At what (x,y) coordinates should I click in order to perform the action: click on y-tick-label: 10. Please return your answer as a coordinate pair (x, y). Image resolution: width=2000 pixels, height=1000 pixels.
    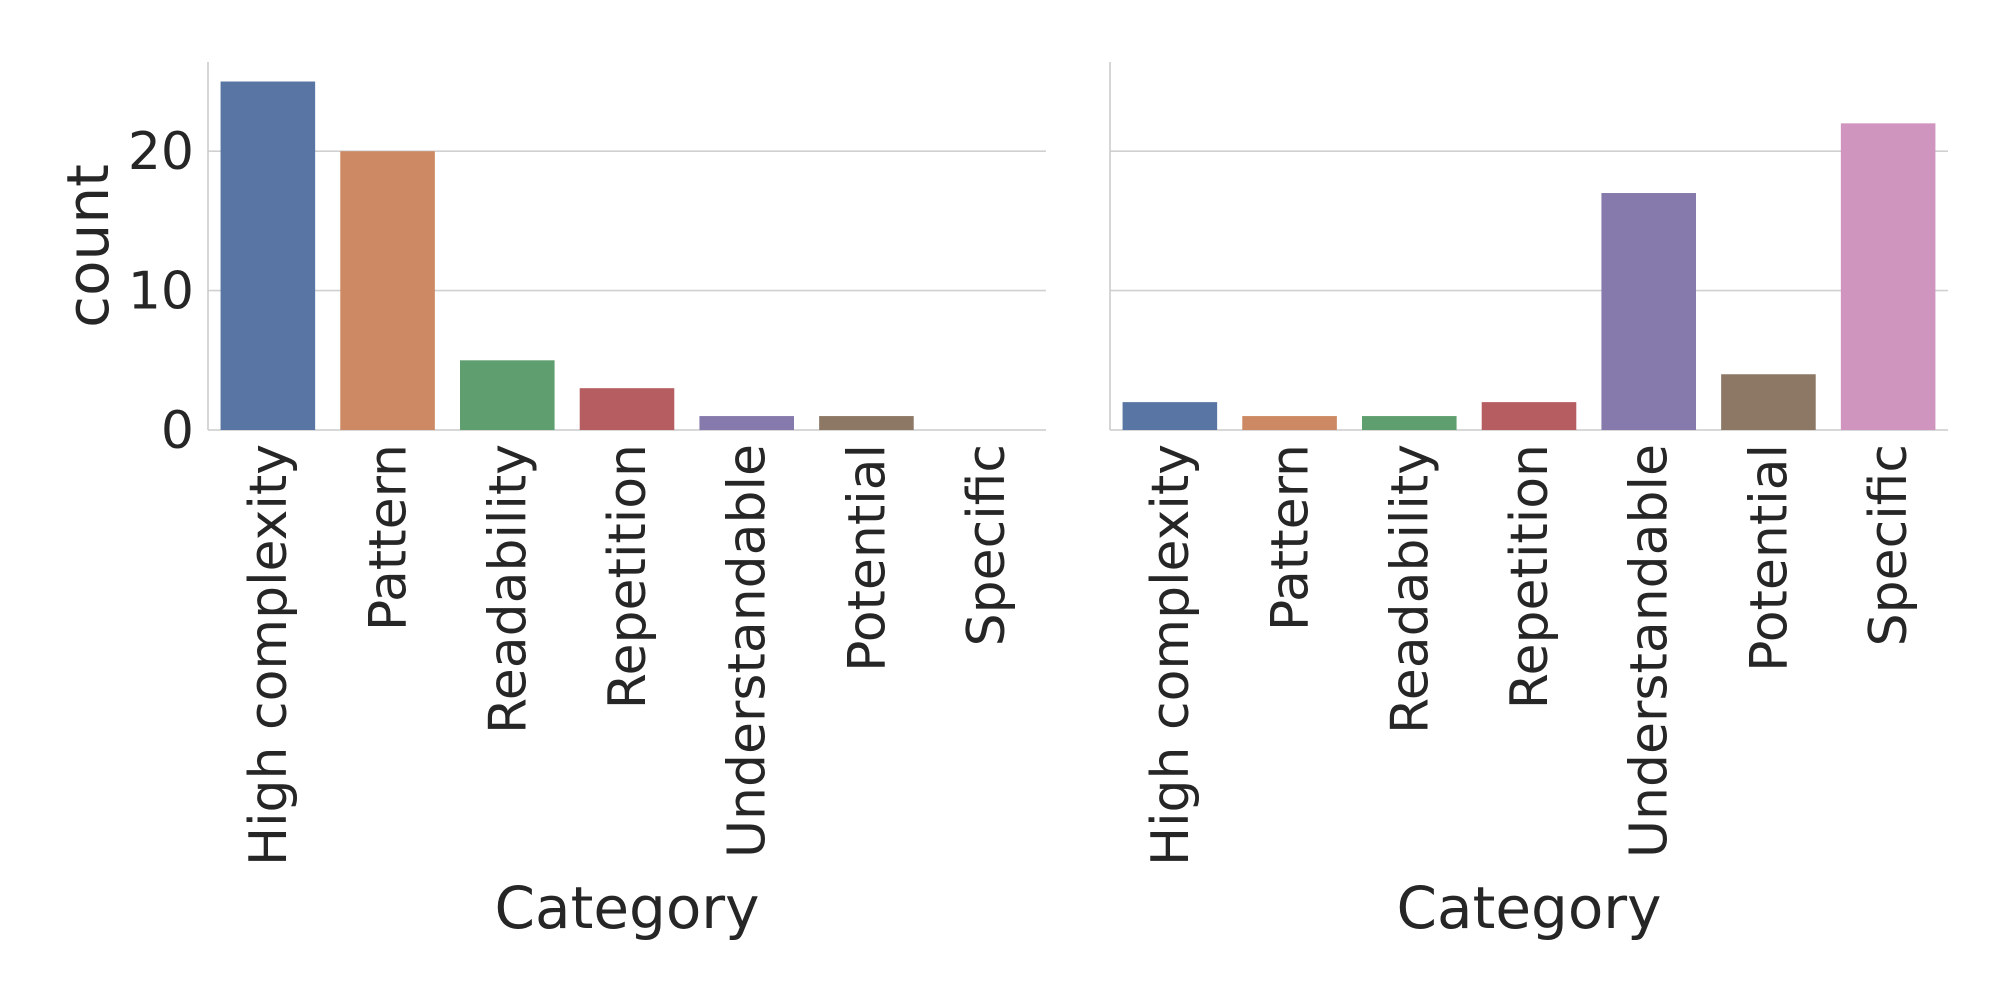
    Looking at the image, I should click on (161, 292).